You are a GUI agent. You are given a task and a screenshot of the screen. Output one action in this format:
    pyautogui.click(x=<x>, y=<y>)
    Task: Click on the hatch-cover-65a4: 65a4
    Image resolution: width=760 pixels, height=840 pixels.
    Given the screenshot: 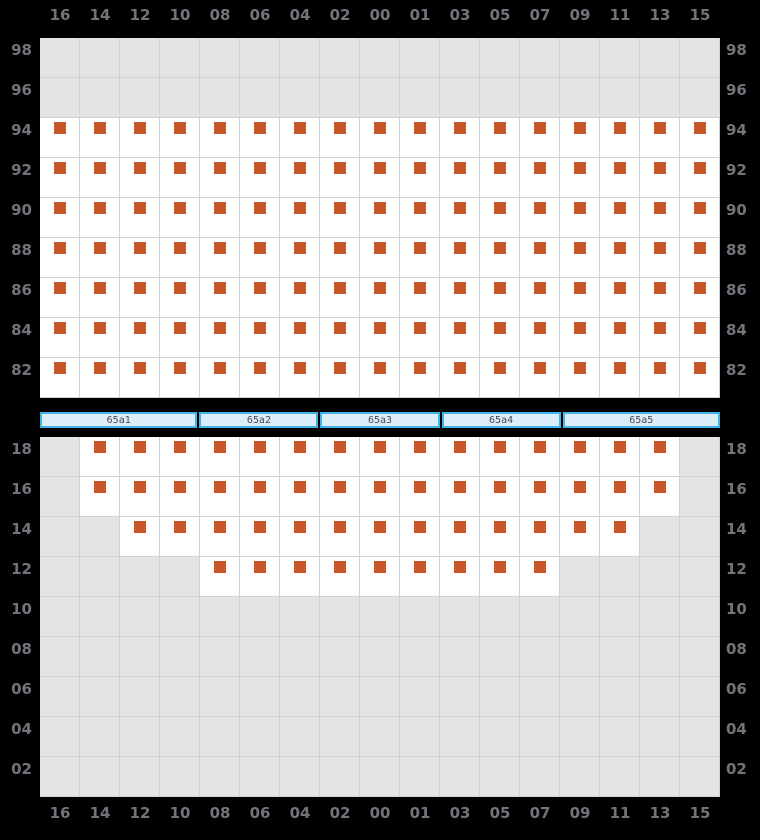 What is the action you would take?
    pyautogui.click(x=501, y=420)
    